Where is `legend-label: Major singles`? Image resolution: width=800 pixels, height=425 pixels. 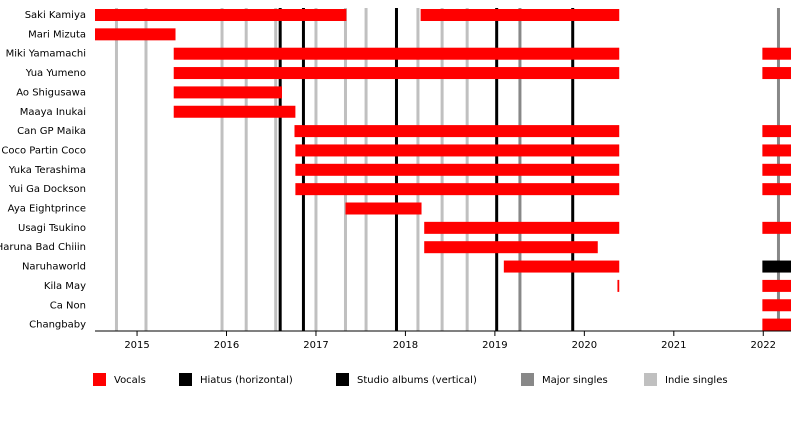
legend-label: Major singles is located at coordinates (575, 380).